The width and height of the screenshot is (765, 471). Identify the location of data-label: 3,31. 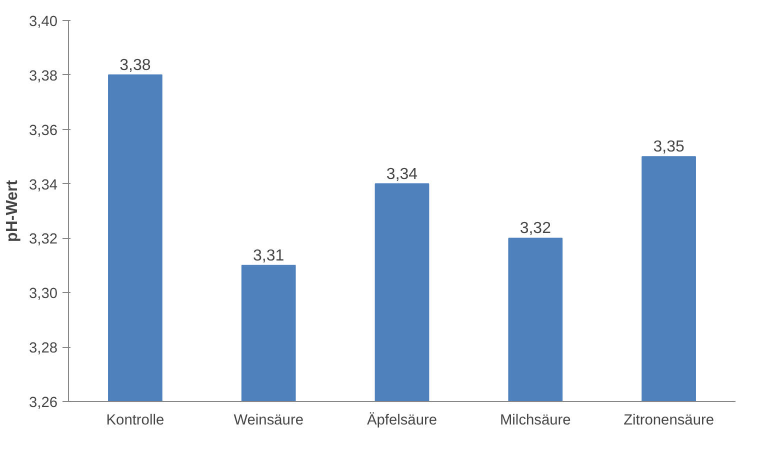
(268, 255).